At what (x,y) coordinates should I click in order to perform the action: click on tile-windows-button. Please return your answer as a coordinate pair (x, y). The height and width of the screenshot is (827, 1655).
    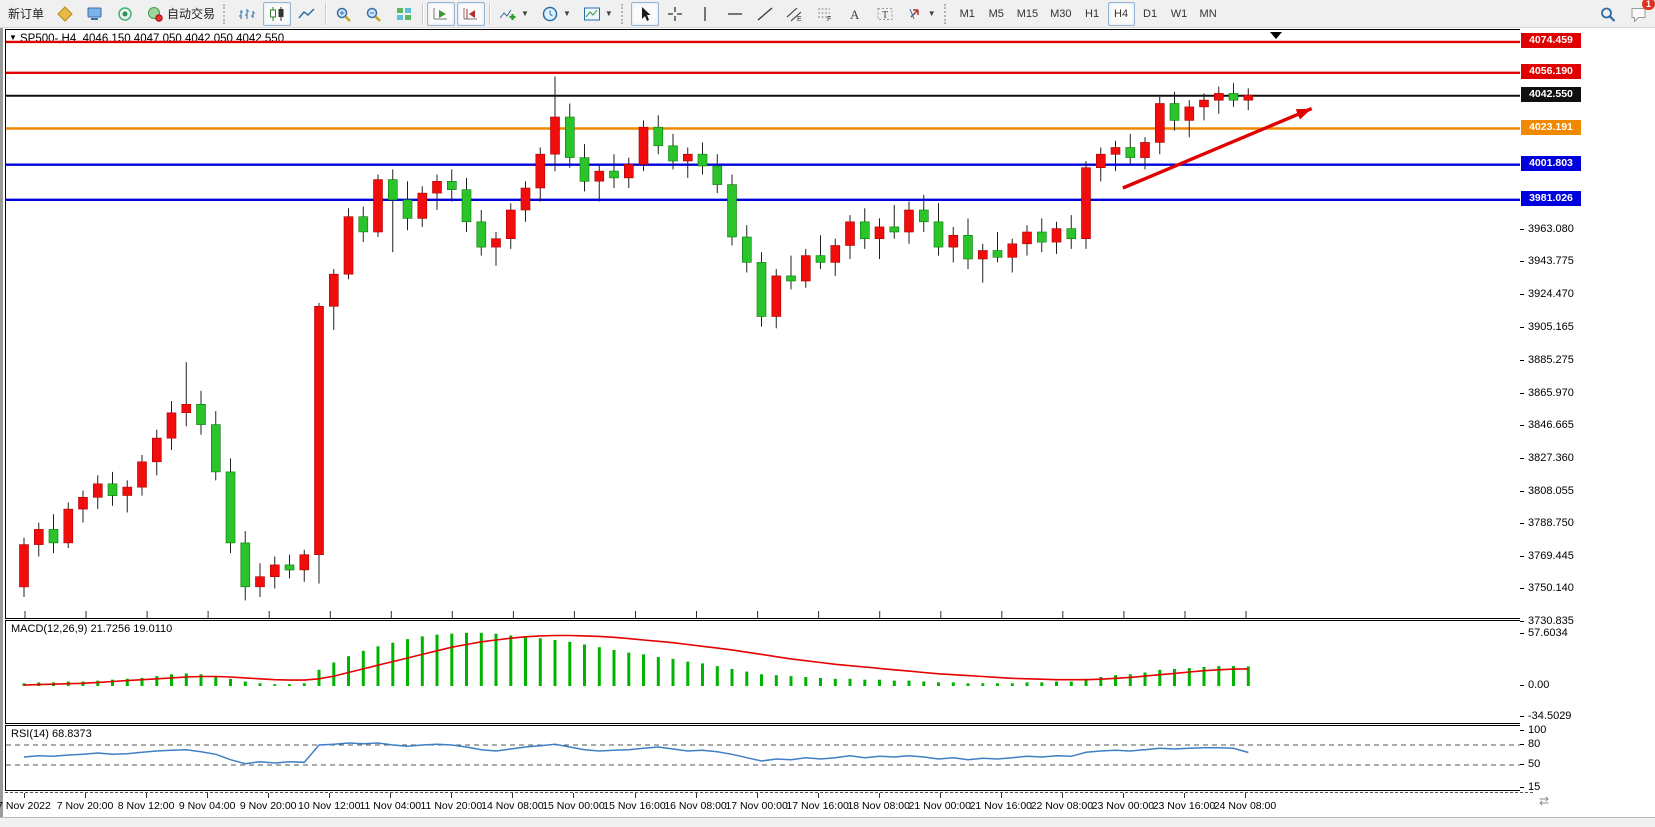
    Looking at the image, I should click on (404, 14).